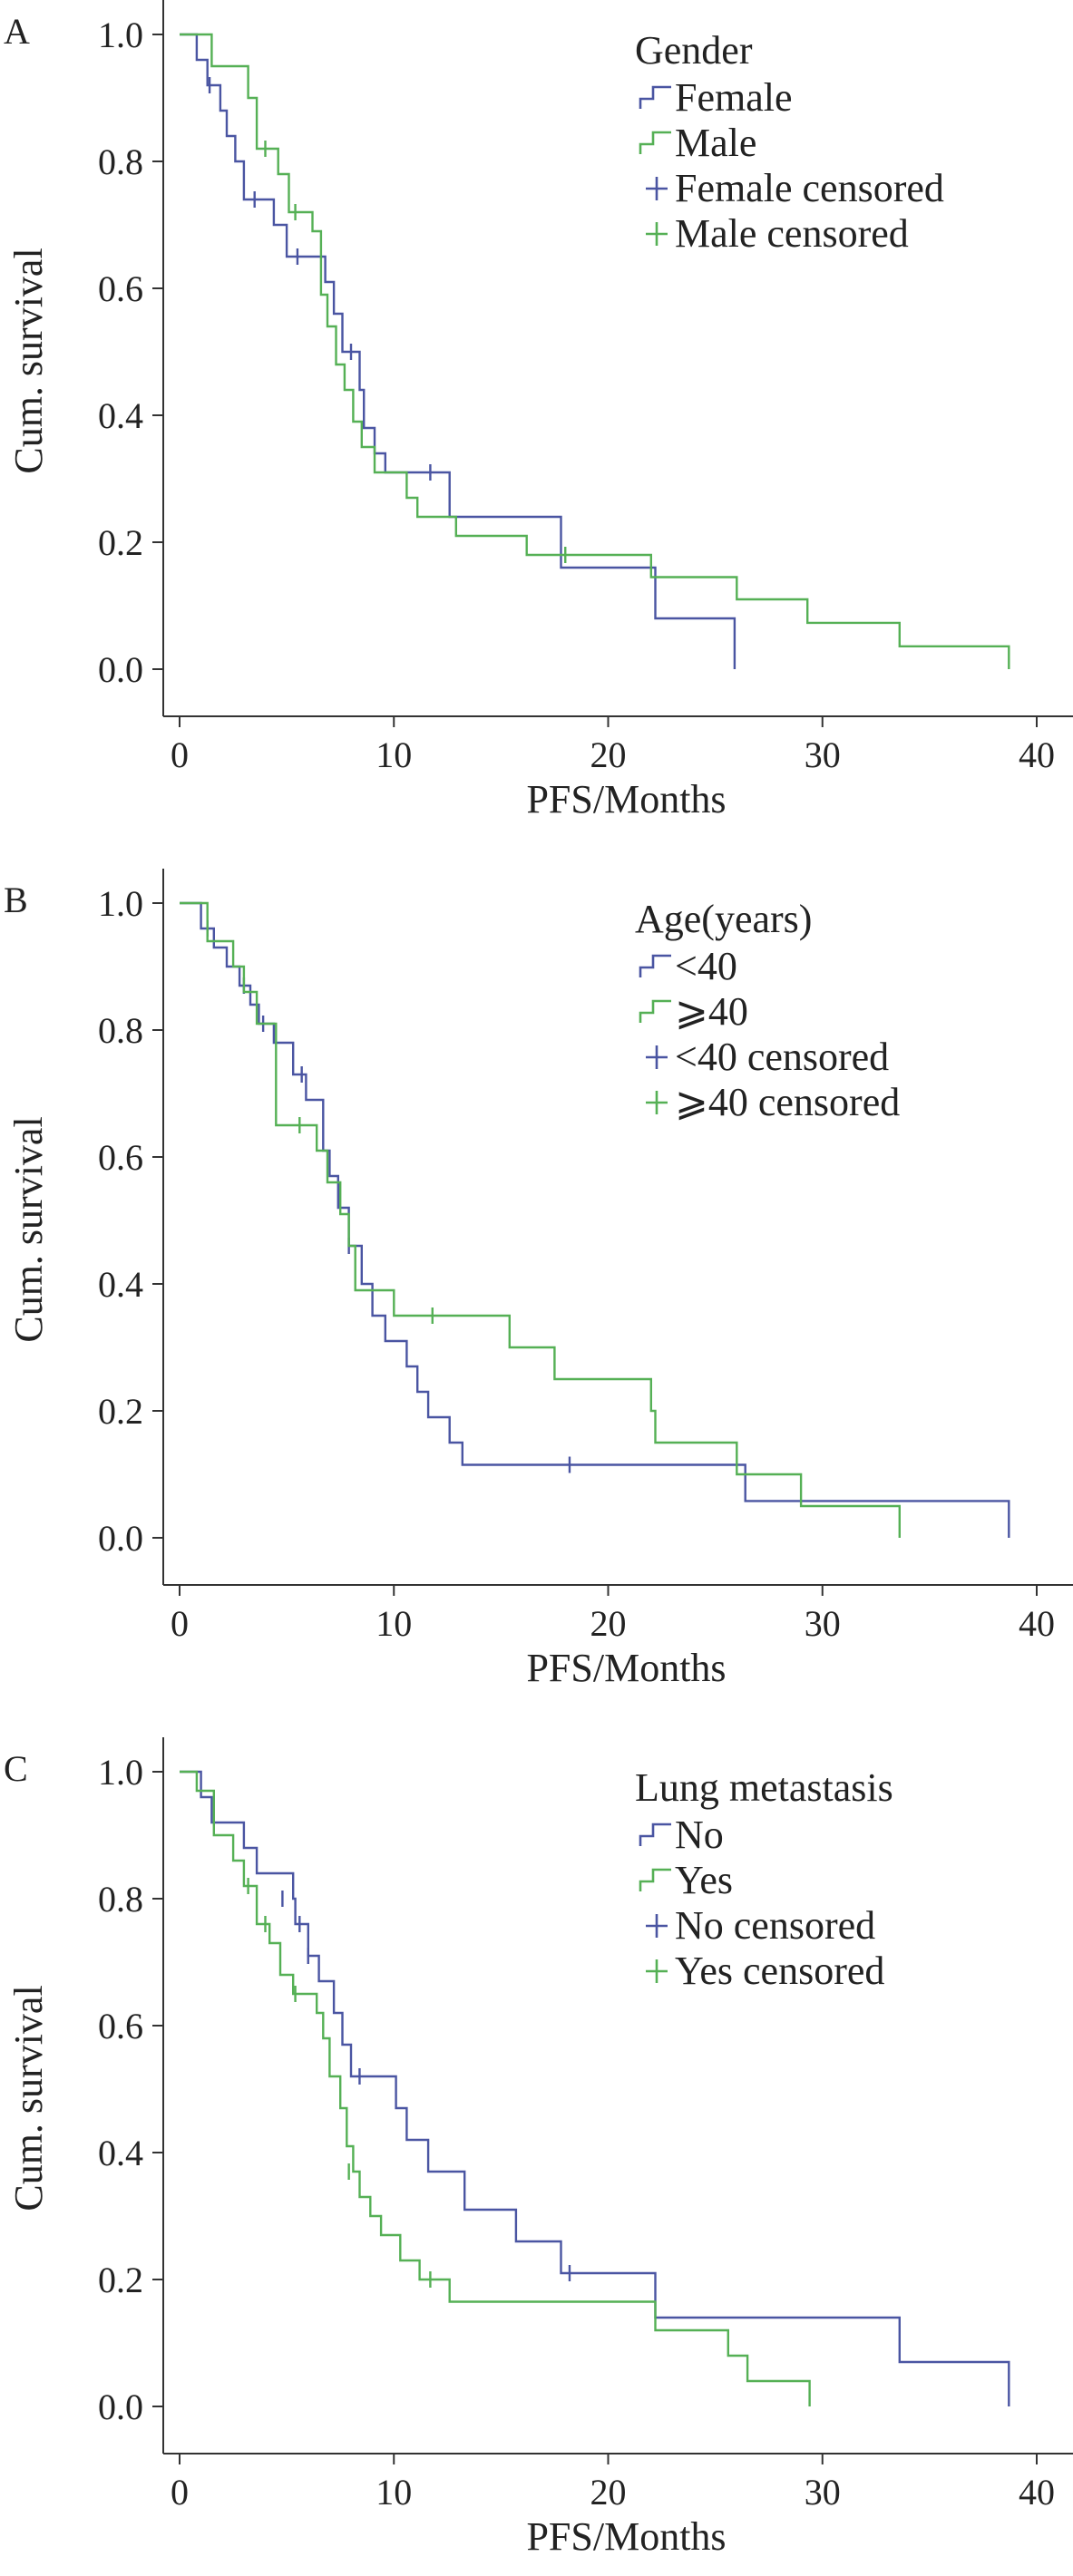  What do you see at coordinates (775, 1925) in the screenshot?
I see `legend-entry: No censored` at bounding box center [775, 1925].